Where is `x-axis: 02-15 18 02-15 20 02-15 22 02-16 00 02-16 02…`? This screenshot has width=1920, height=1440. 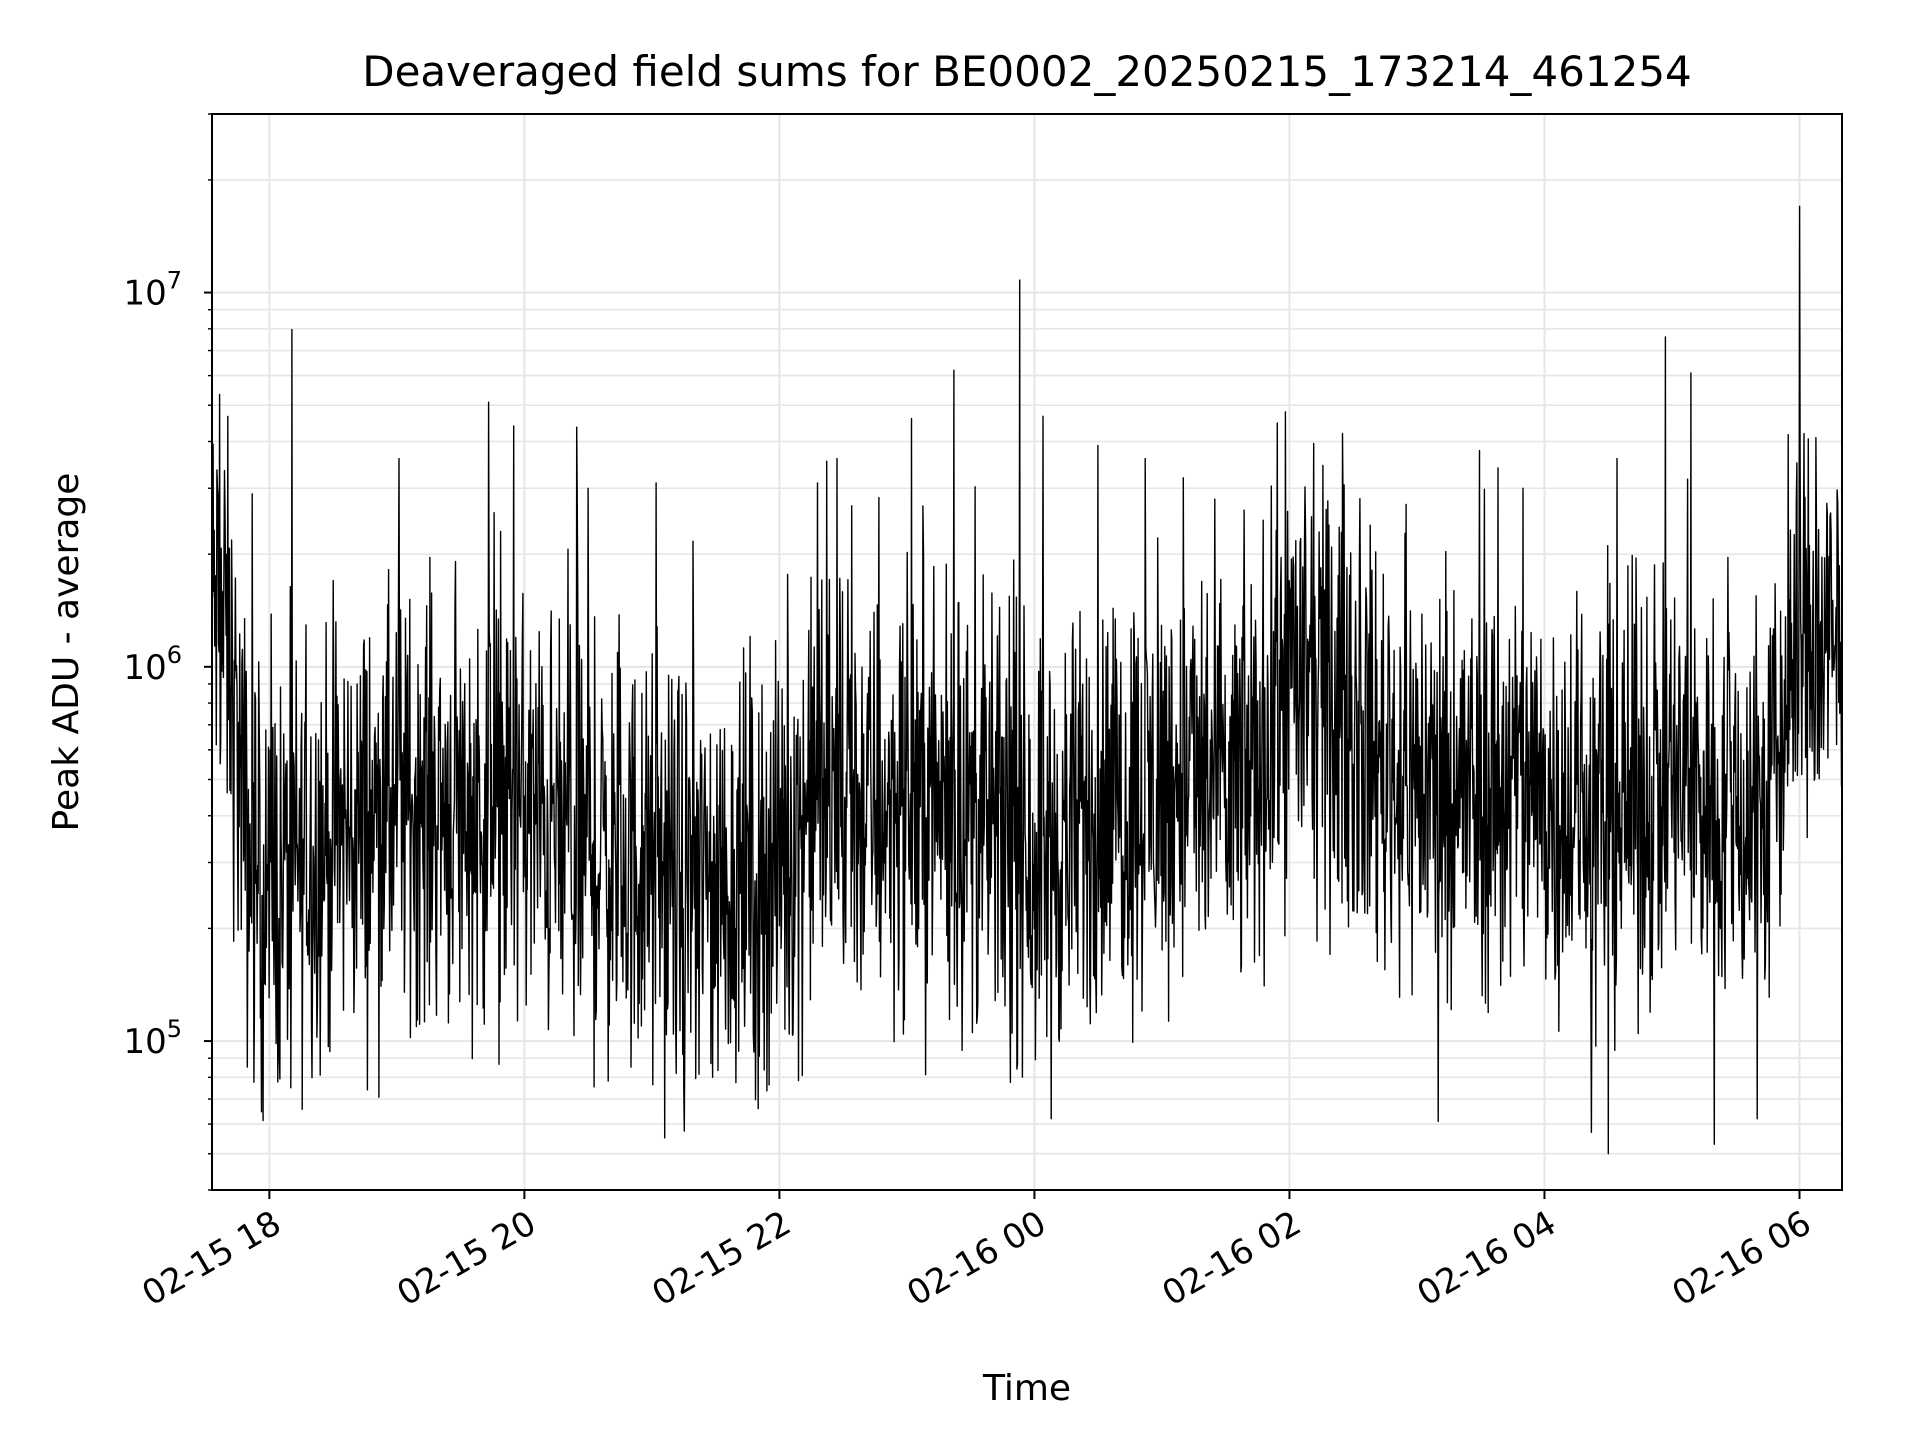 x-axis: 02-15 18 02-15 20 02-15 22 02-16 00 02-16 02… is located at coordinates (976, 1252).